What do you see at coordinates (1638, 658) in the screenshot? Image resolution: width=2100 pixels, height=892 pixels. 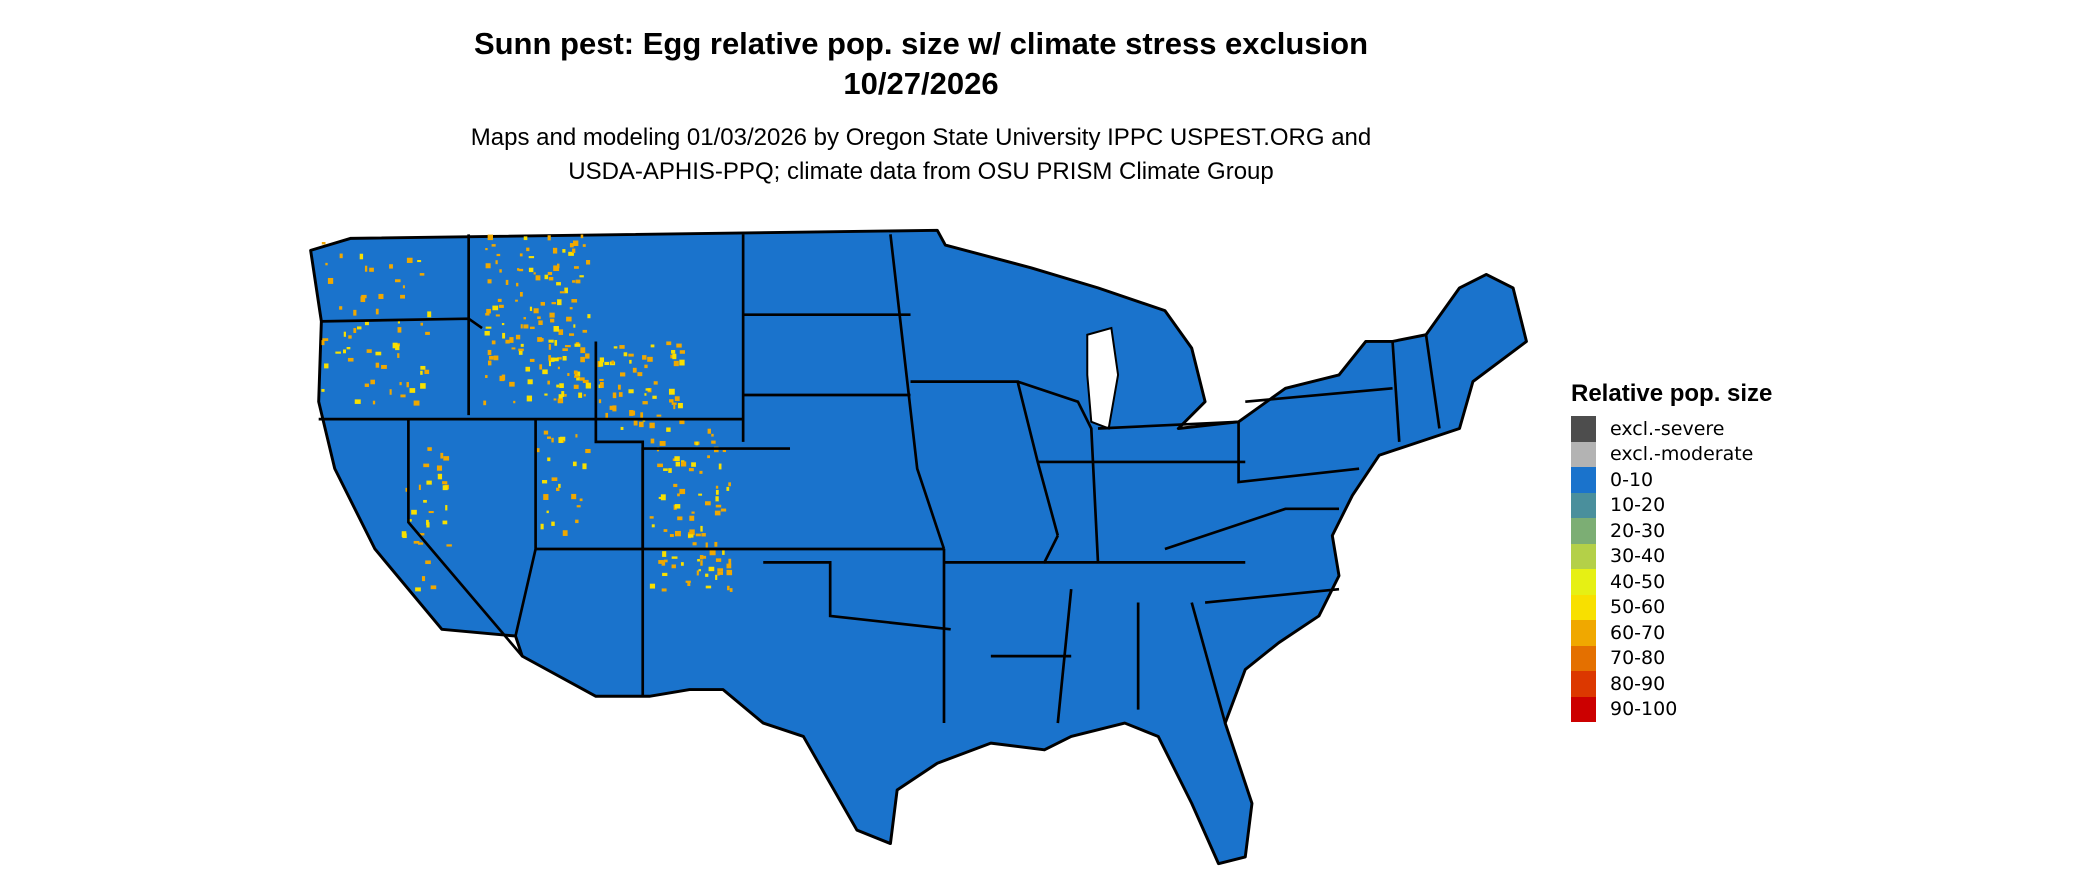 I see `legend-label: 70-80` at bounding box center [1638, 658].